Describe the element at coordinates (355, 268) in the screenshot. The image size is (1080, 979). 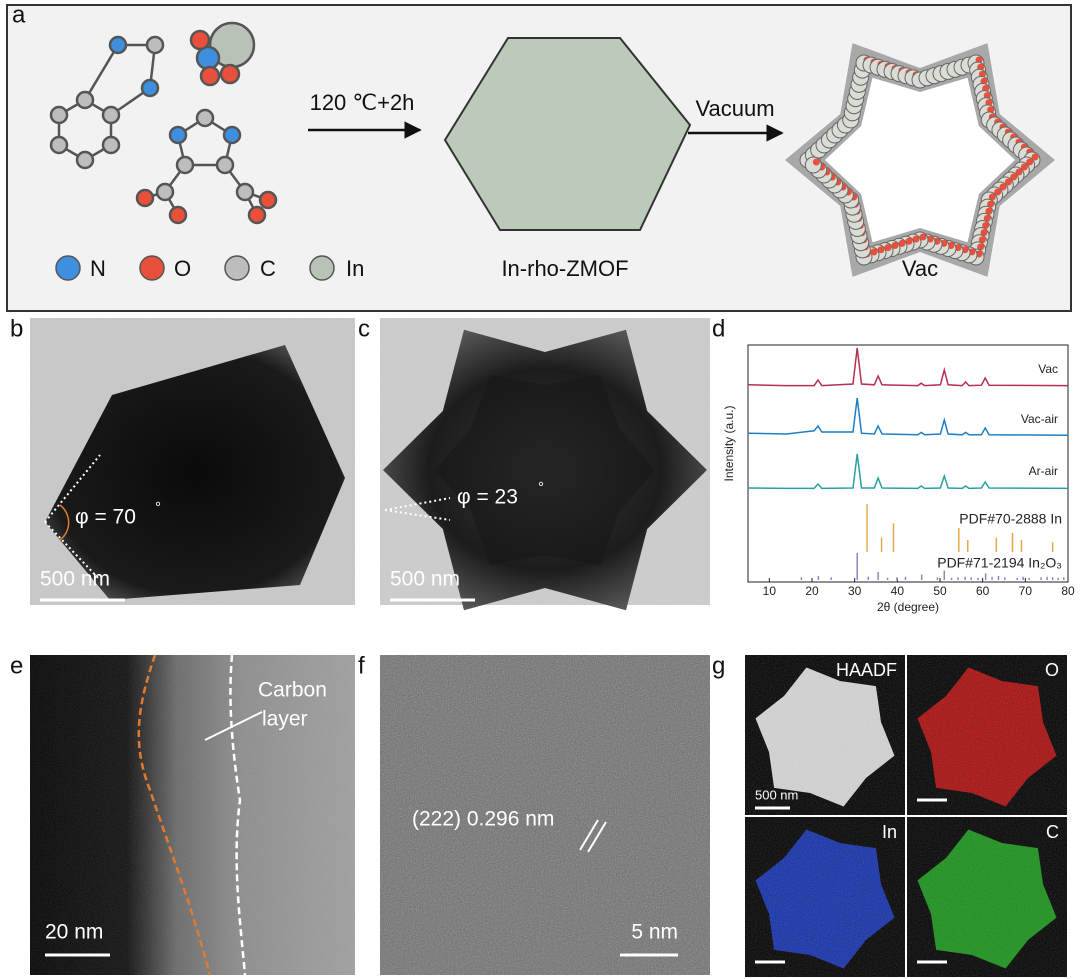
I see `legend-label: In` at that location.